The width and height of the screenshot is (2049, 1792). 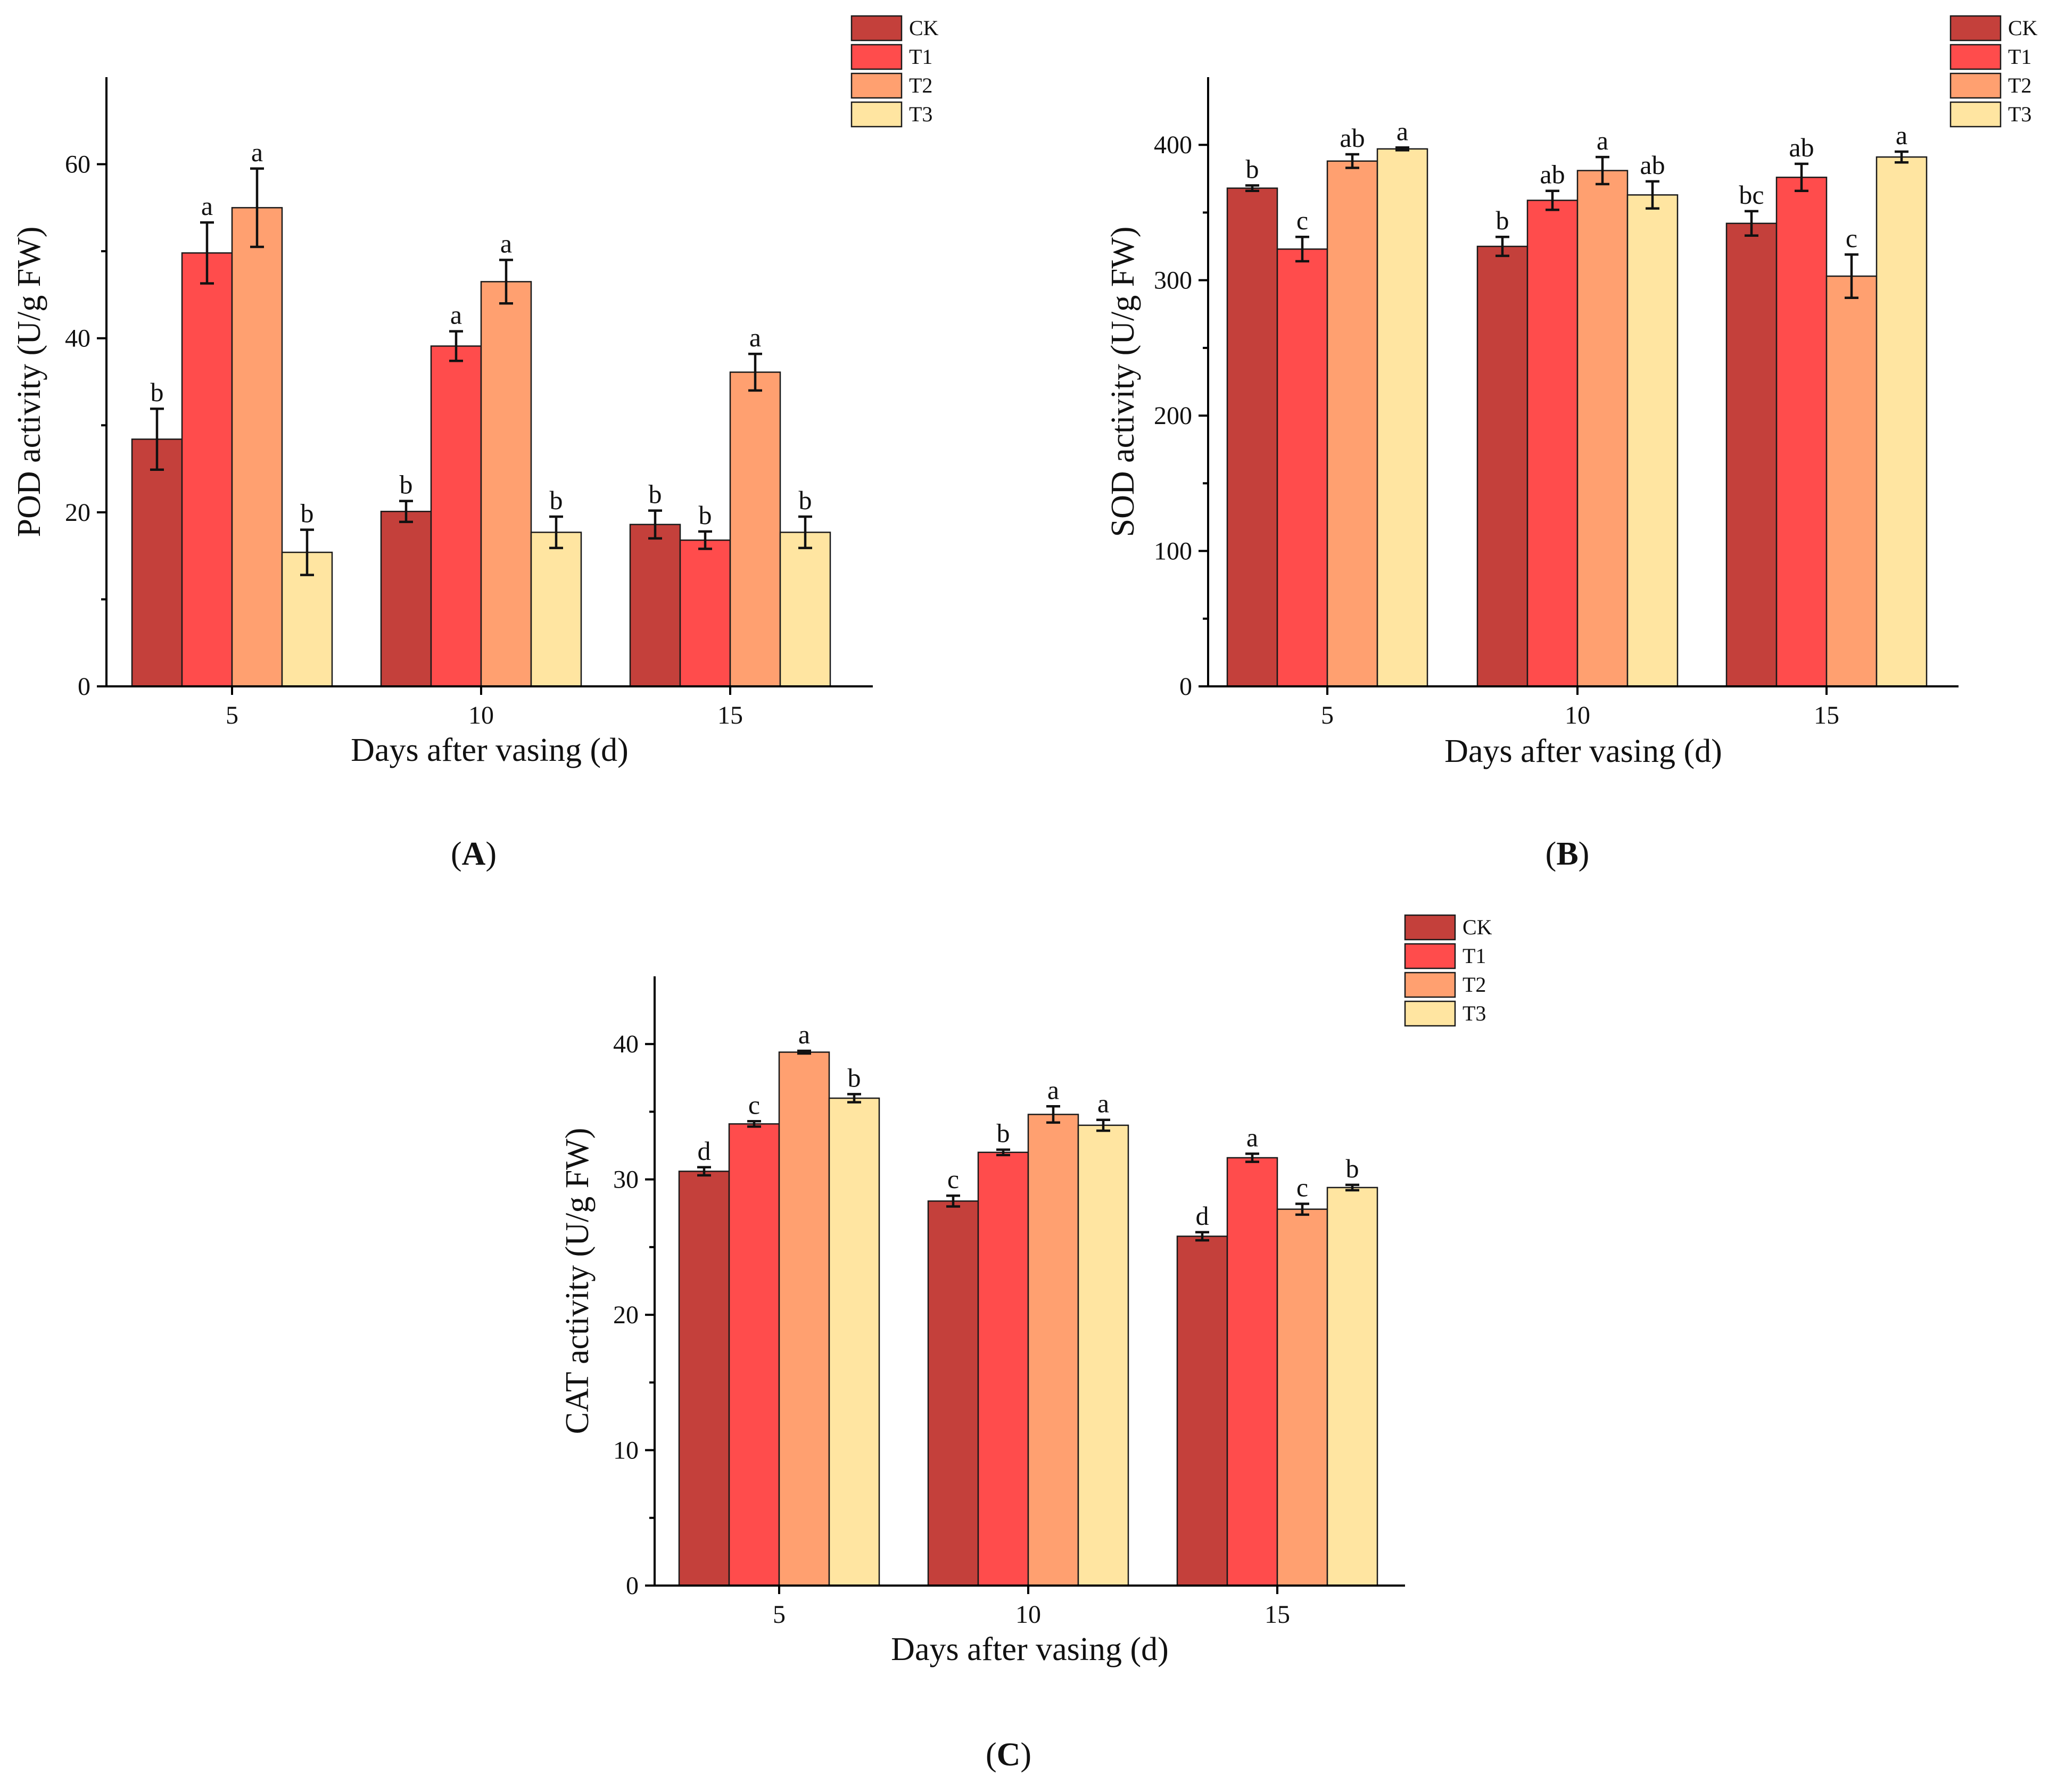 What do you see at coordinates (920, 114) in the screenshot?
I see `legend-label-T3: T3` at bounding box center [920, 114].